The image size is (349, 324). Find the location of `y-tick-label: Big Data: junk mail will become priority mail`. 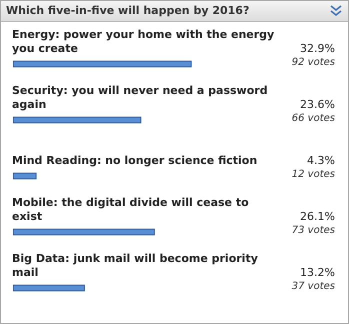

y-tick-label: Big Data: junk mail will become priority mail is located at coordinates (135, 266).